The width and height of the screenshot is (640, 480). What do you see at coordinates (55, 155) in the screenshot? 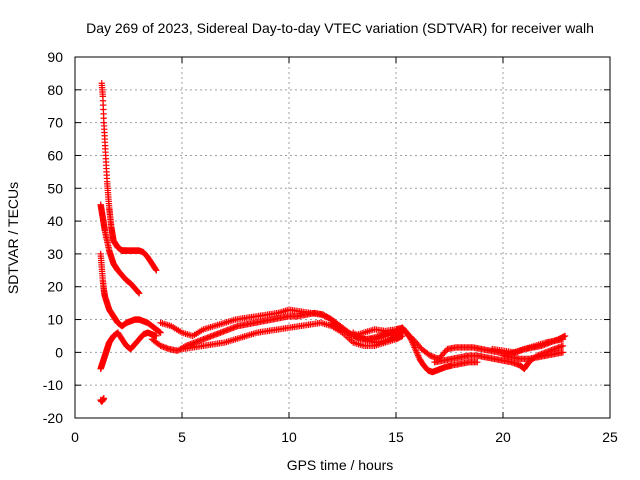
I see `y-tick-label: 60` at bounding box center [55, 155].